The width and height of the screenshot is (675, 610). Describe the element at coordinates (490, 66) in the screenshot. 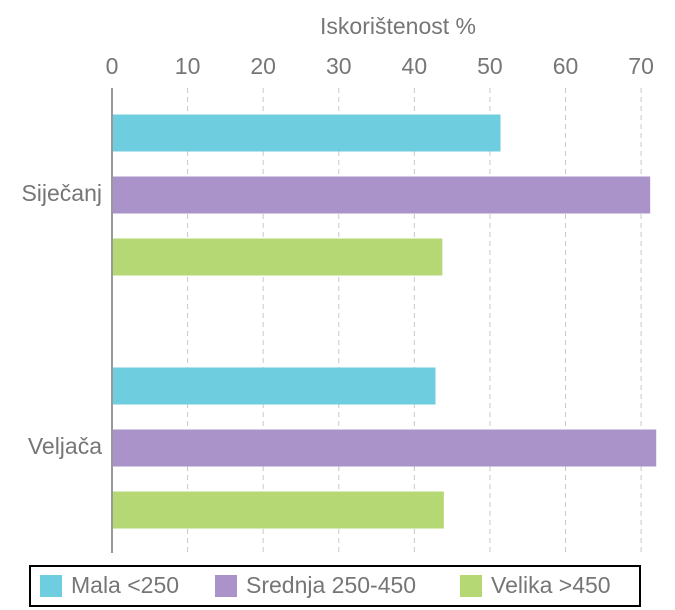

I see `x-tick-label: 50` at that location.